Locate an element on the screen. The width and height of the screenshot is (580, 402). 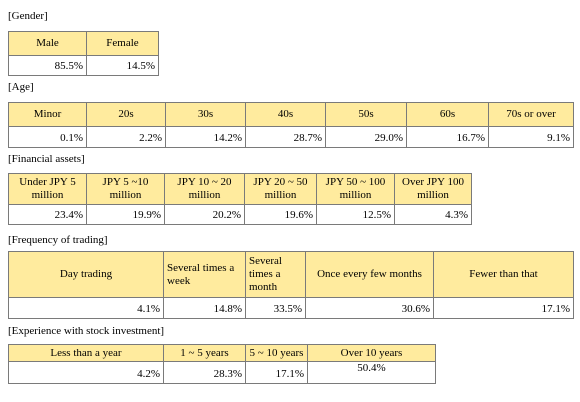
header-50s: 50s is located at coordinates (366, 114).